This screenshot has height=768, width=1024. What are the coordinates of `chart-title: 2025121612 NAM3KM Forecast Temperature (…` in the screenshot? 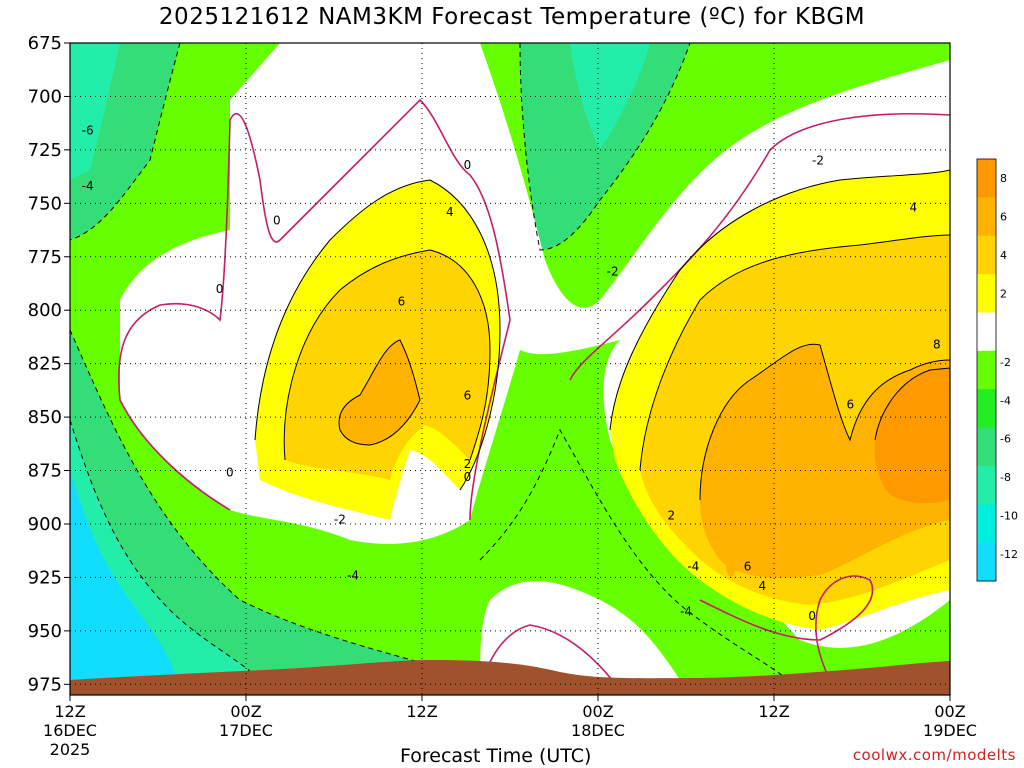 It's located at (512, 17).